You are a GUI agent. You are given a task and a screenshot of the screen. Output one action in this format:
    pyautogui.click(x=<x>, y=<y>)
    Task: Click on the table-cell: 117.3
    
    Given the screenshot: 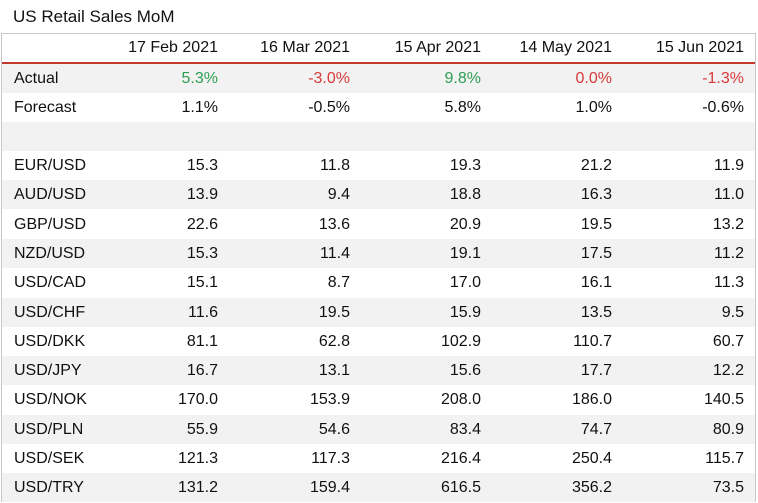 What is the action you would take?
    pyautogui.click(x=330, y=458)
    